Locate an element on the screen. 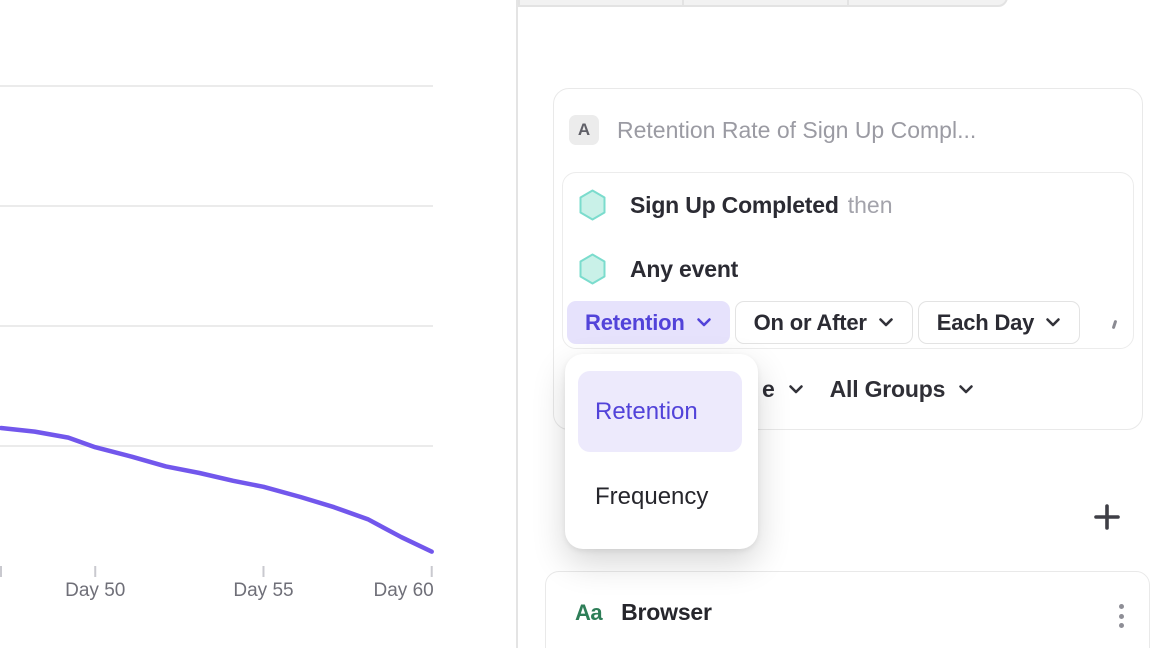 The height and width of the screenshot is (648, 1172). x-axis-label: Day 55 is located at coordinates (263, 590).